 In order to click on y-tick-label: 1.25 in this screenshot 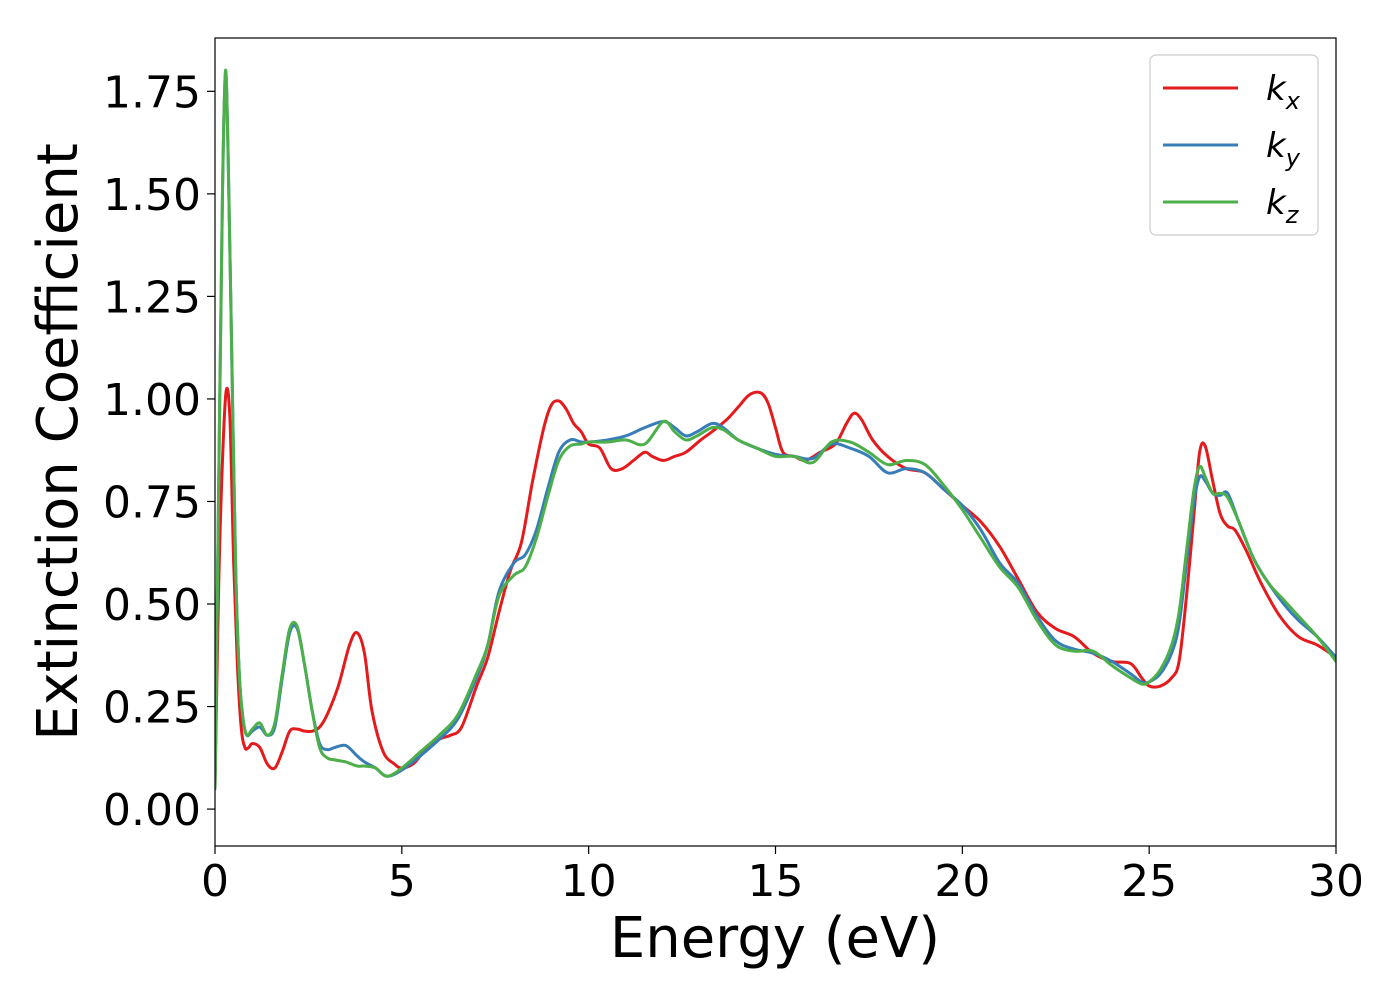, I will do `click(152, 297)`.